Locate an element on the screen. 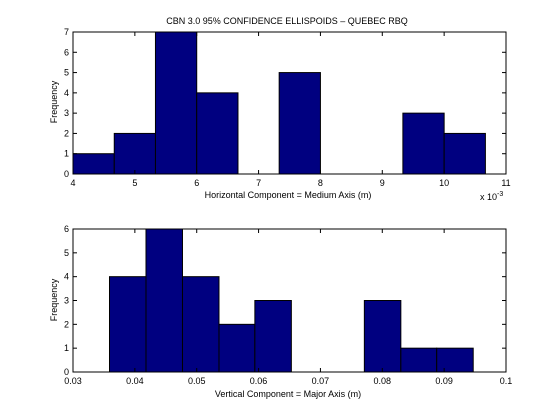  x-tick-label: 0.1 is located at coordinates (506, 381).